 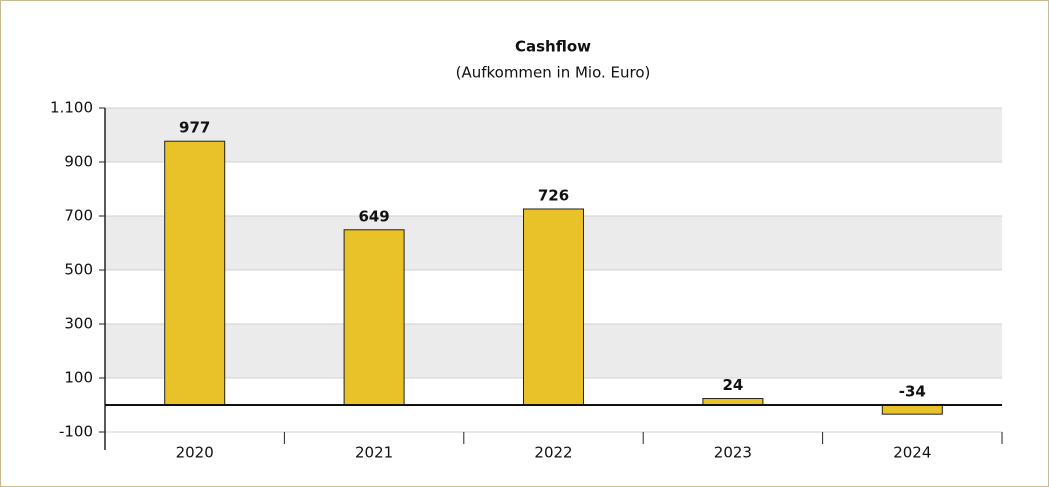 I want to click on y-tick-label: 700, so click(x=78, y=216).